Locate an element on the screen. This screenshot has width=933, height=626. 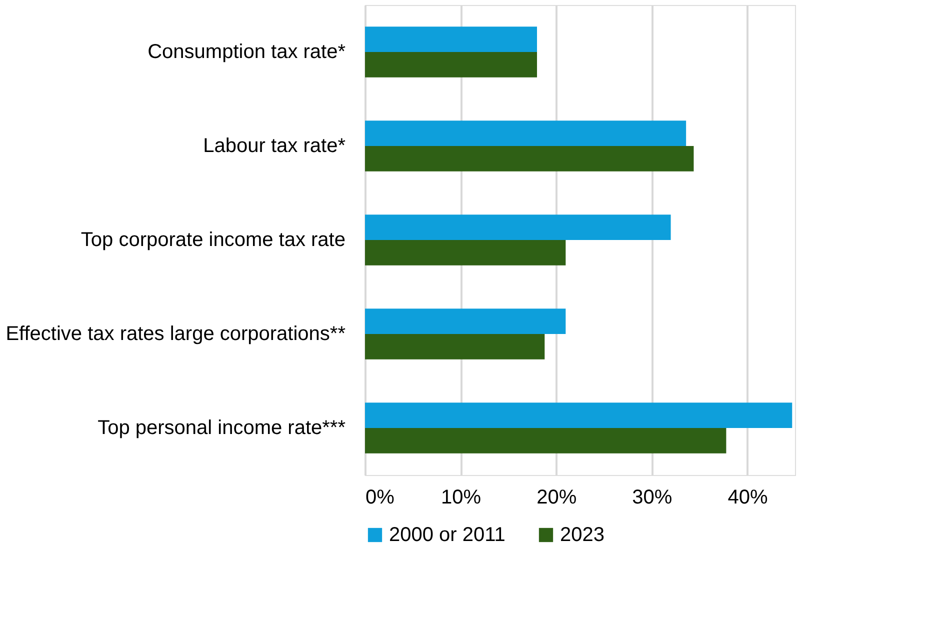
x-tick-label: 20% is located at coordinates (556, 497).